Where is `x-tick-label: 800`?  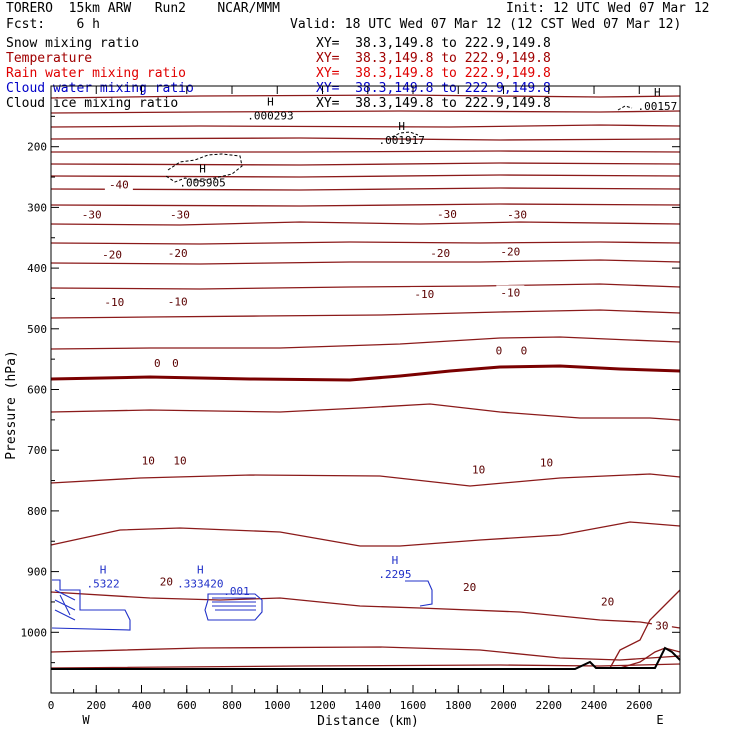
x-tick-label: 800 is located at coordinates (232, 705).